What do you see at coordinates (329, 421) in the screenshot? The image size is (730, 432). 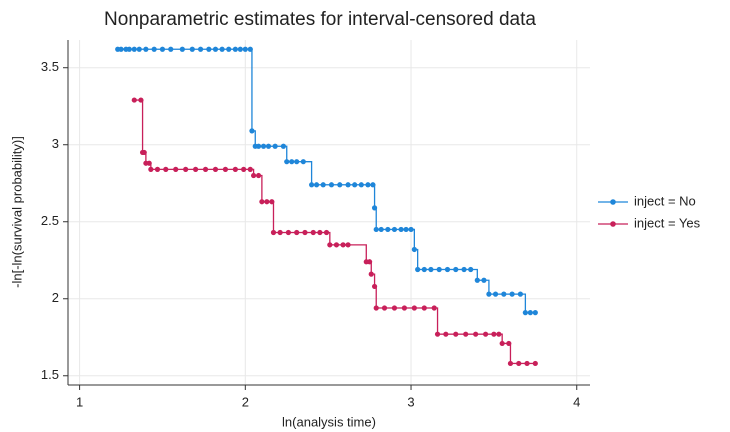 I see `x-axis-title: ln(analysis time)` at bounding box center [329, 421].